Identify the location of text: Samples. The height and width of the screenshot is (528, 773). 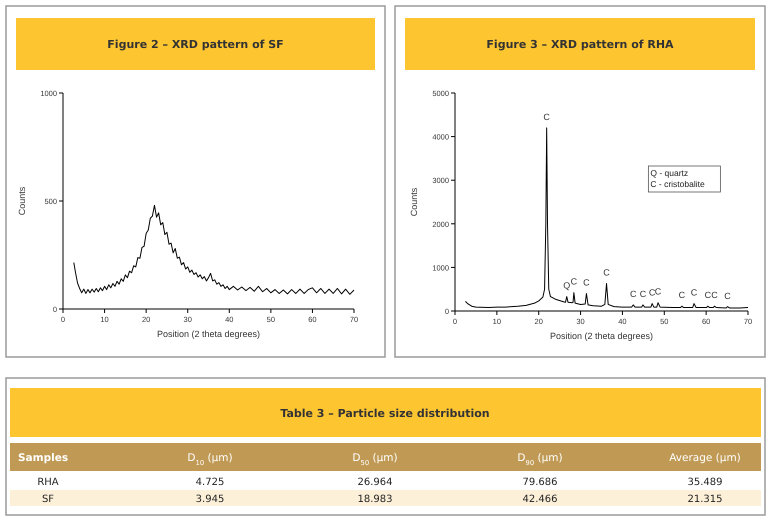
(43, 458).